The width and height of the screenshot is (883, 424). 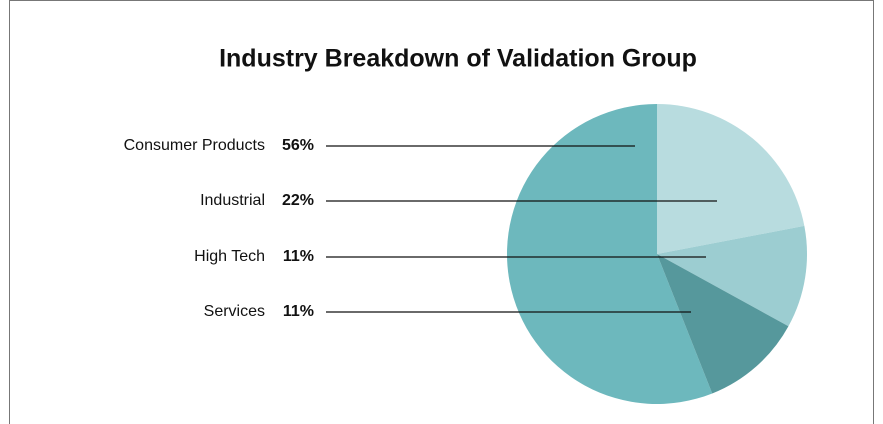 What do you see at coordinates (298, 145) in the screenshot?
I see `data-label: 56%` at bounding box center [298, 145].